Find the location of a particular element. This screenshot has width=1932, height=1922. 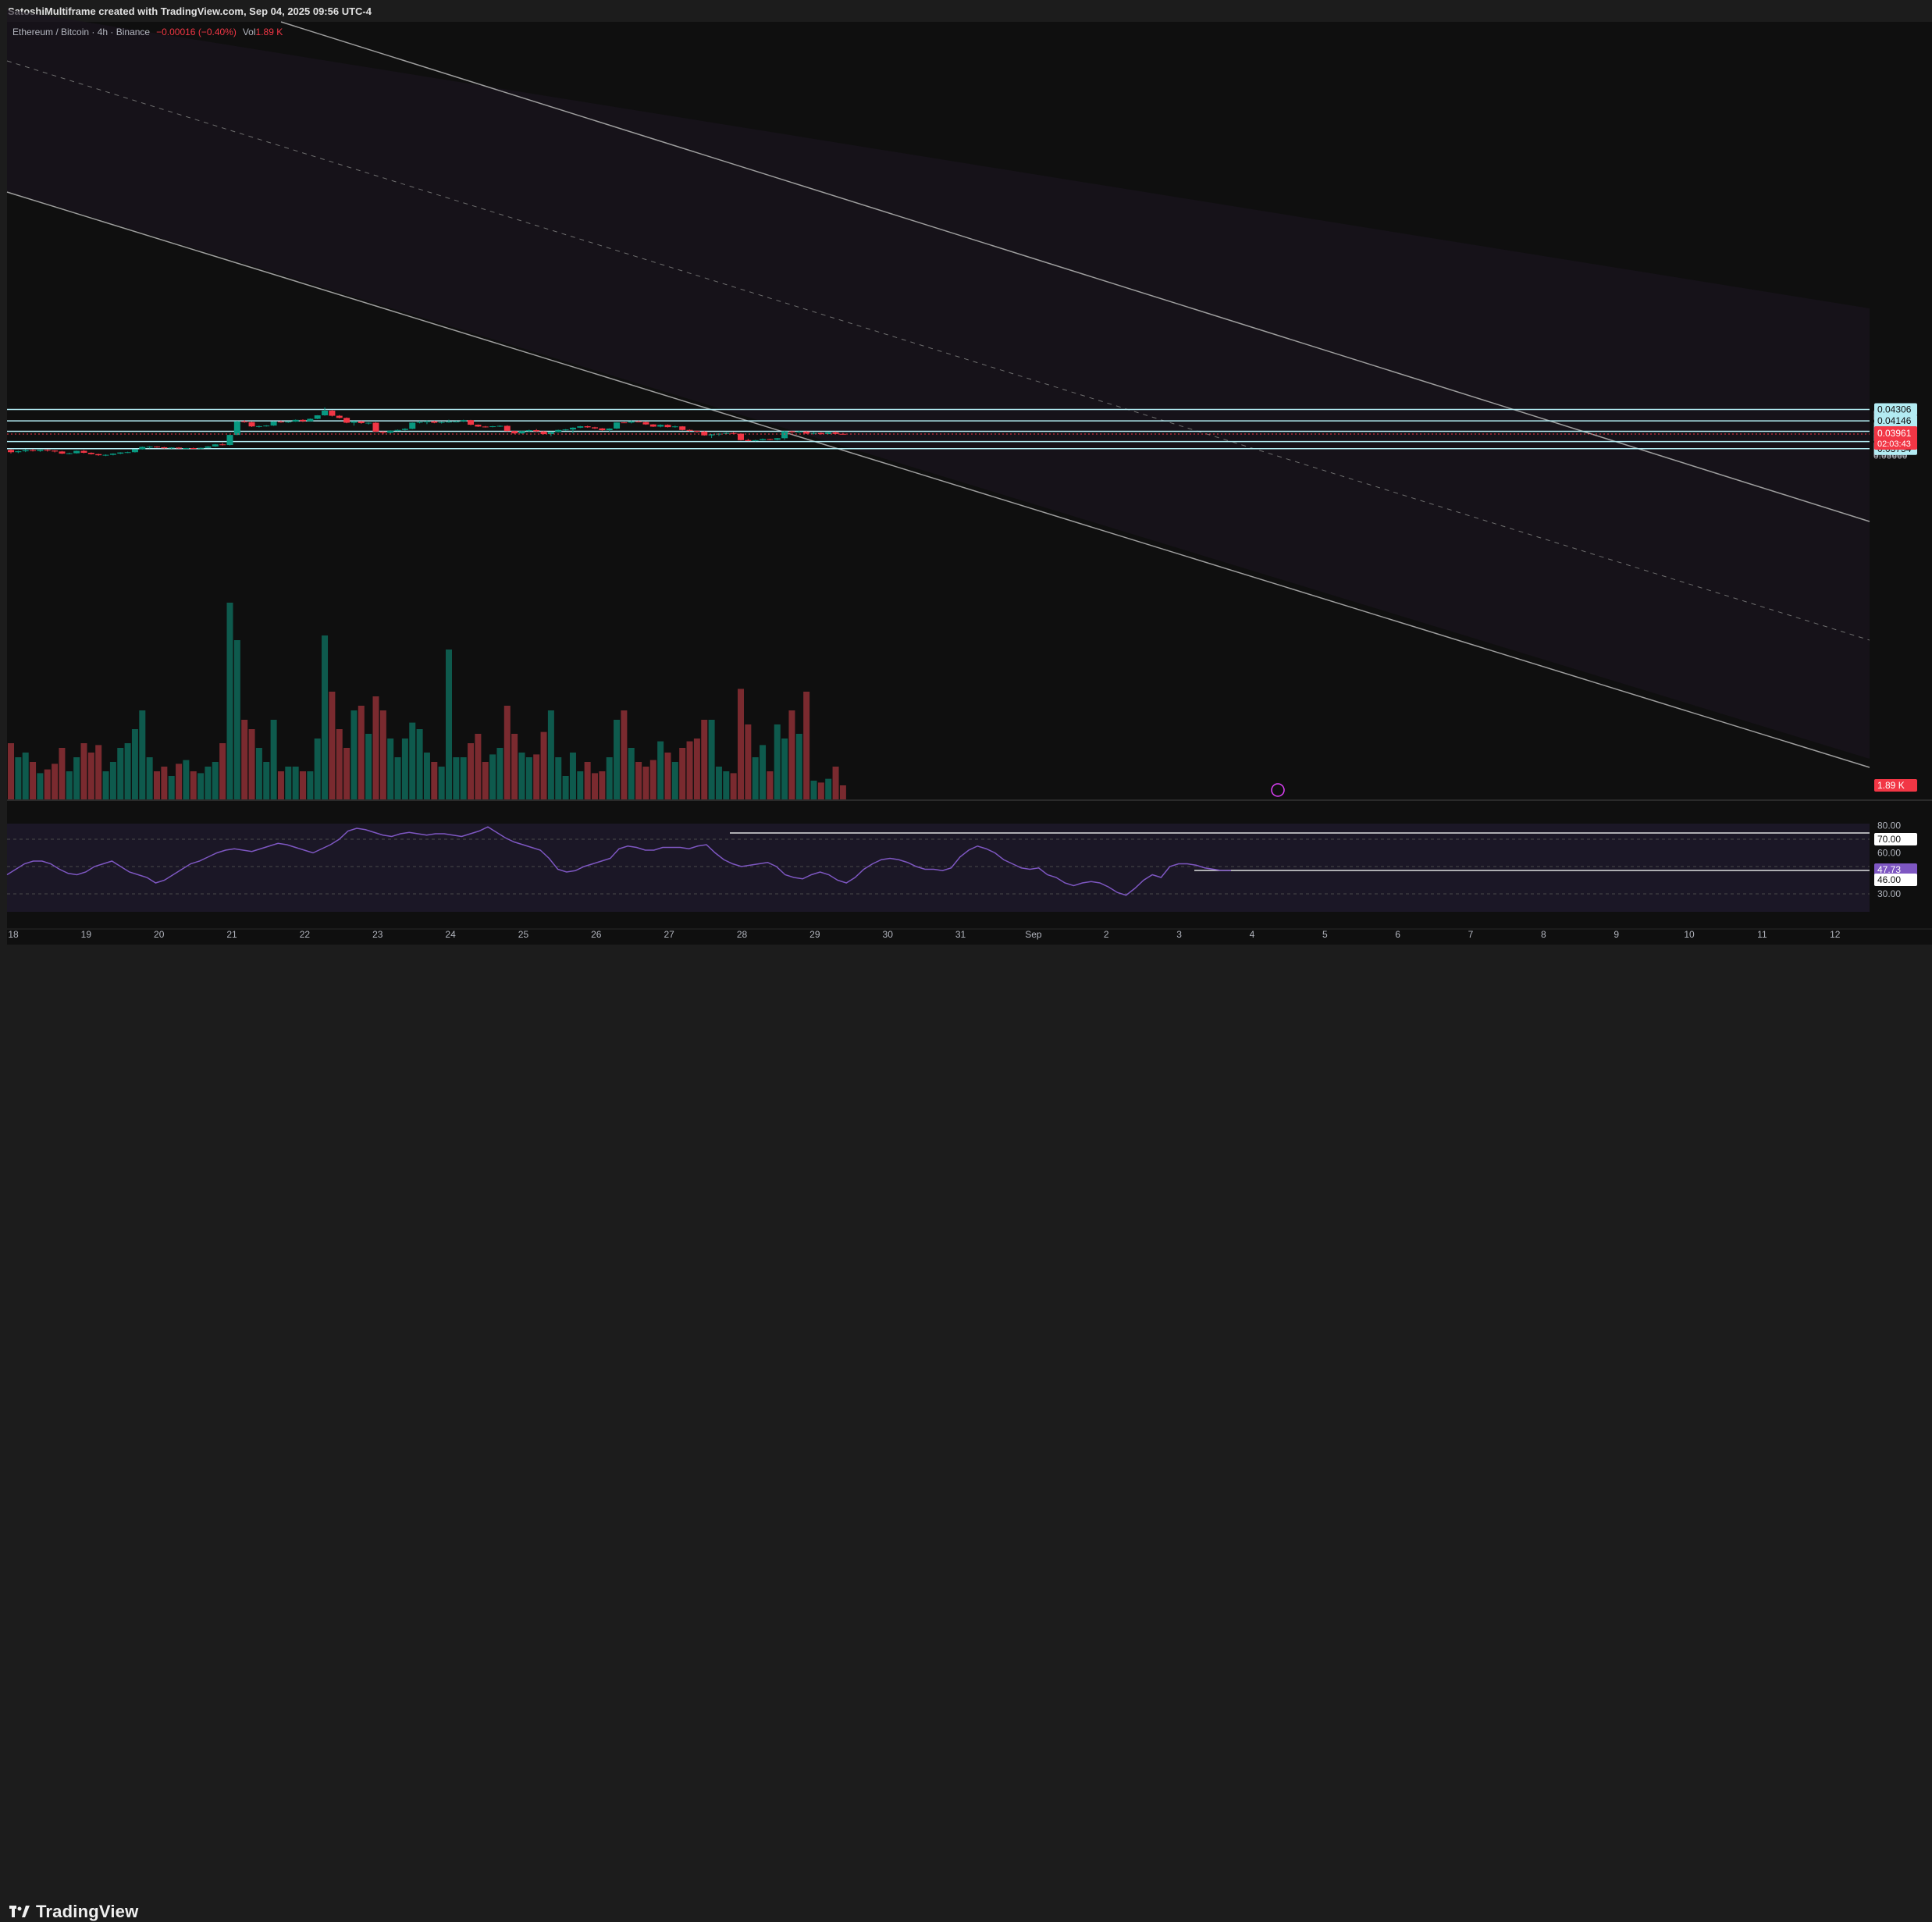

tradingview-logo: TradingView is located at coordinates (73, 1912).